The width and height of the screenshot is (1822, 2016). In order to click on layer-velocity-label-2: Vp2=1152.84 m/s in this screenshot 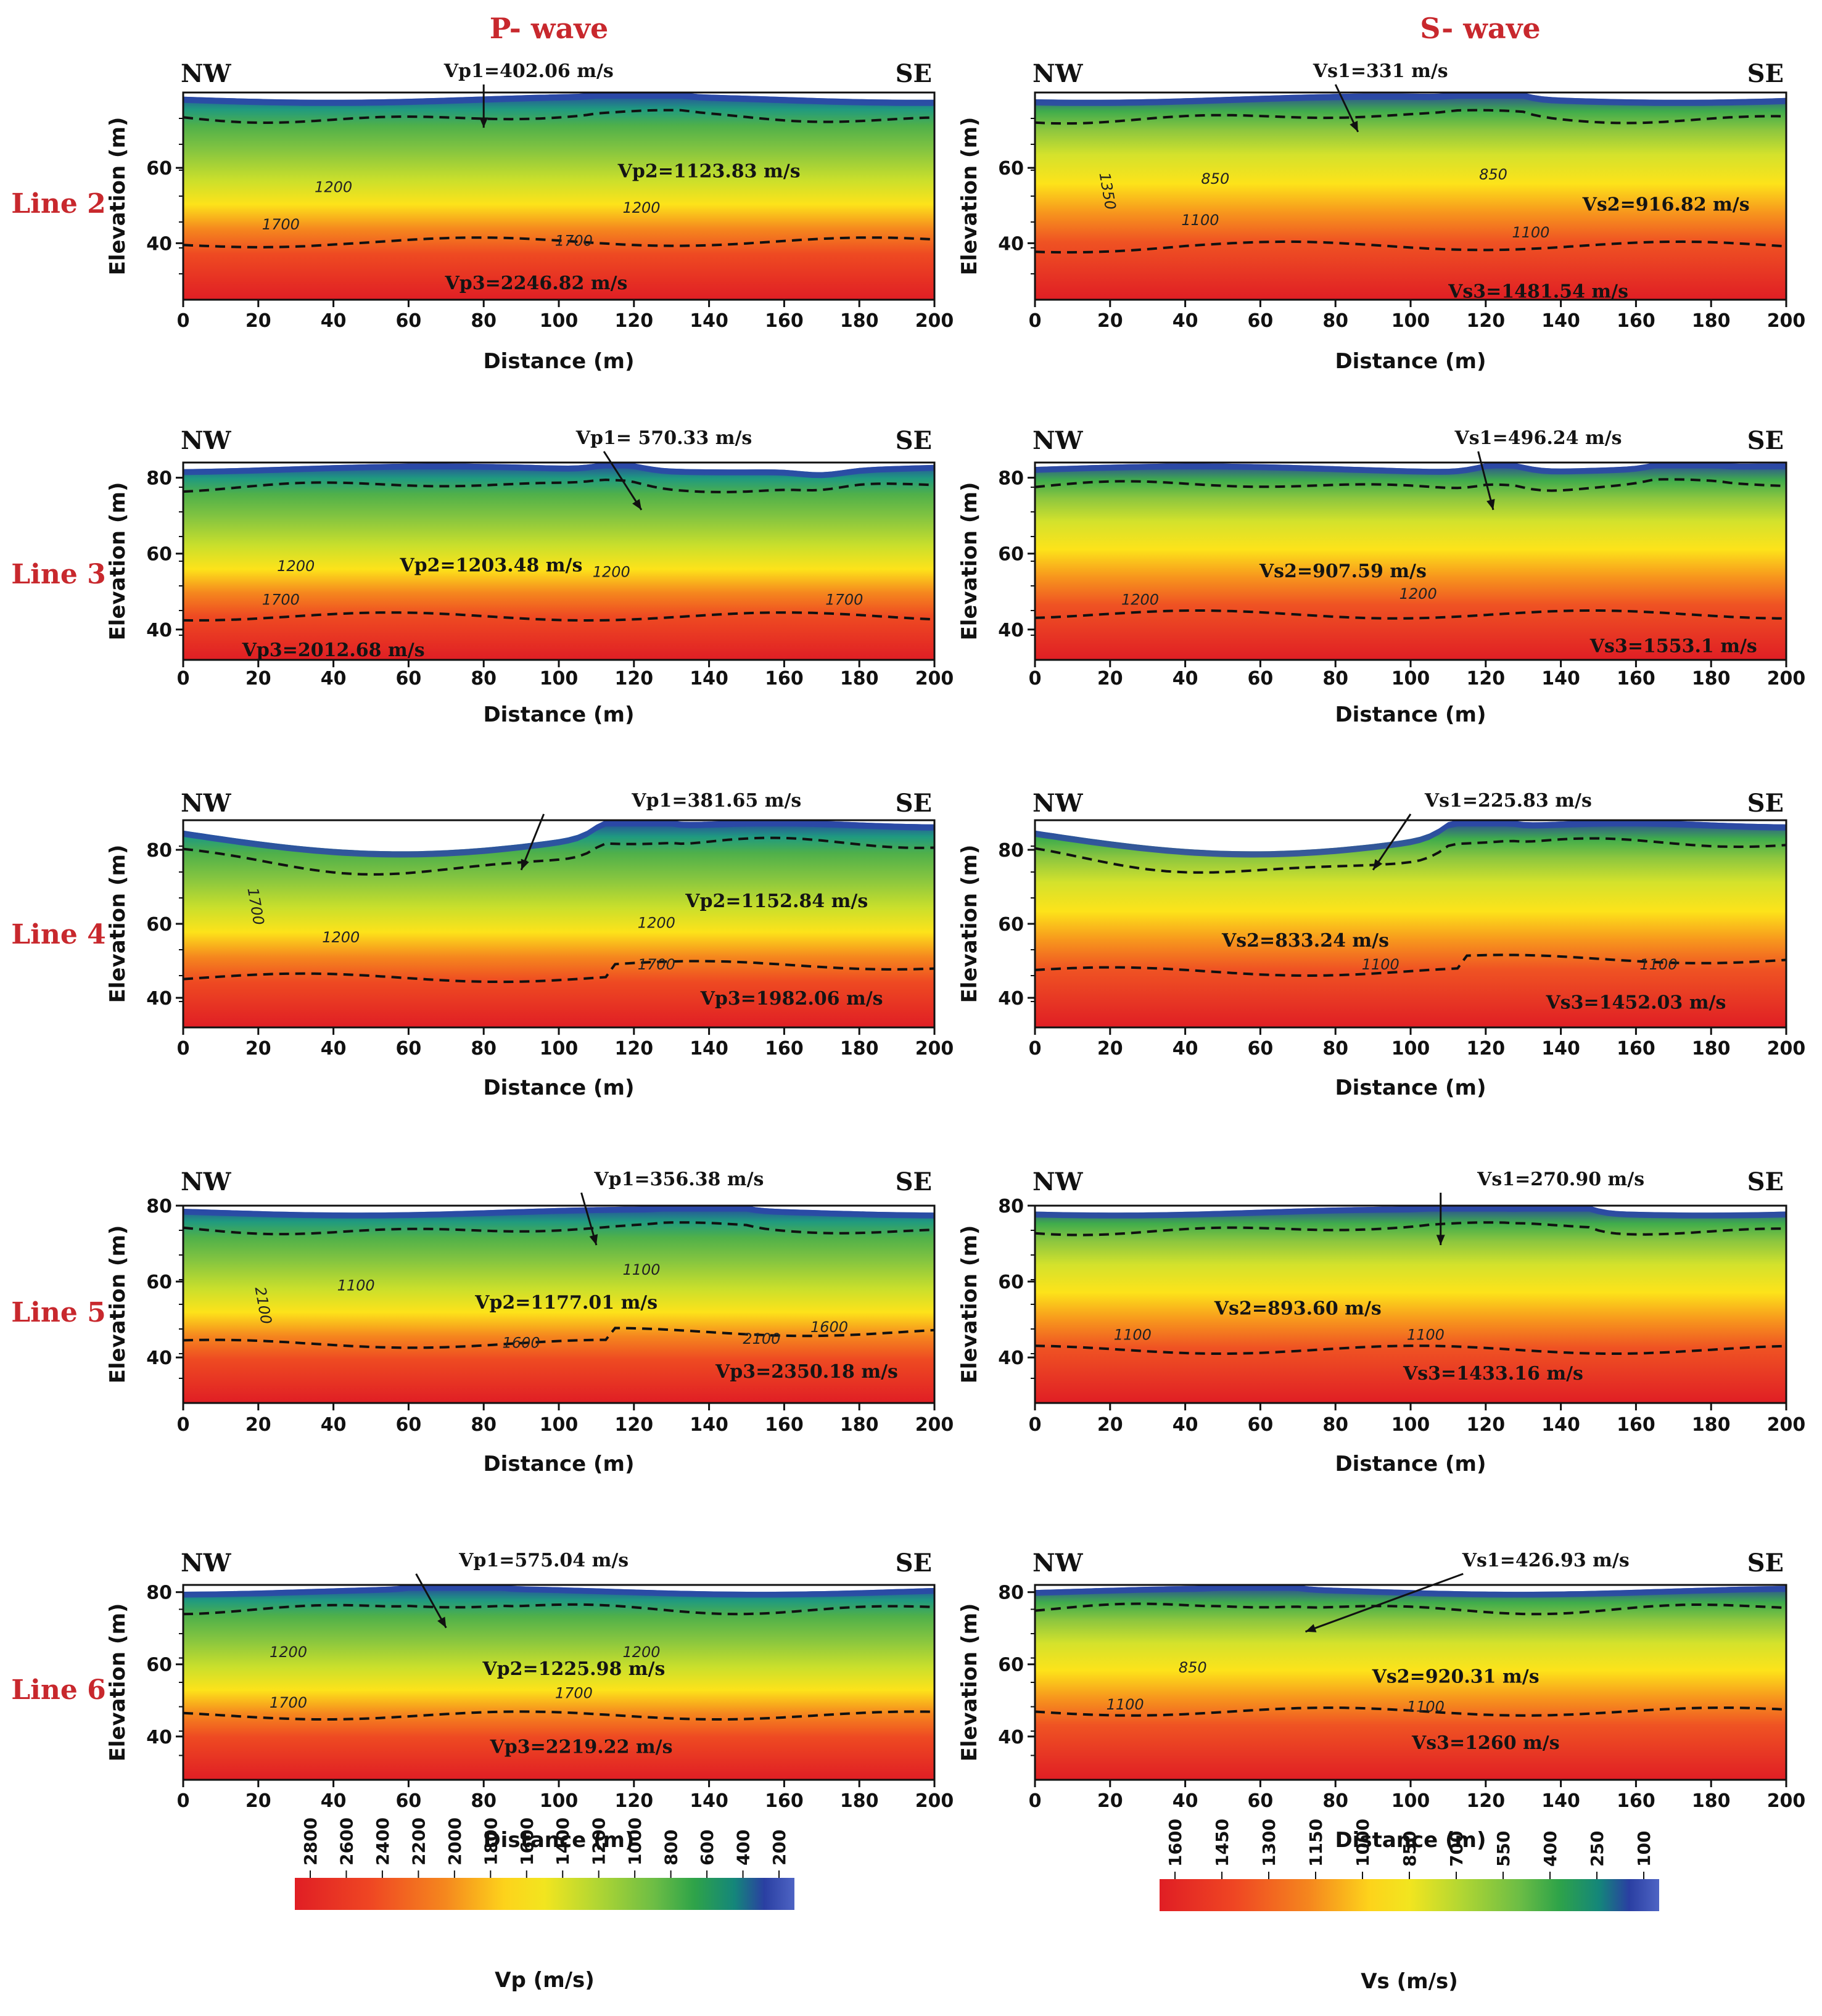, I will do `click(776, 901)`.